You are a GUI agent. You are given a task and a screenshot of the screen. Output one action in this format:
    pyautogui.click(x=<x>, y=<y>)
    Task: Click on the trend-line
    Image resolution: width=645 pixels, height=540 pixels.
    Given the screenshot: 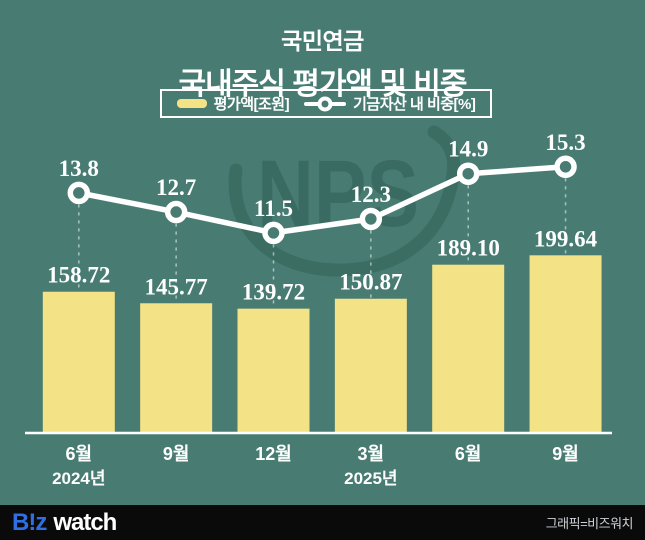 What is the action you would take?
    pyautogui.click(x=322, y=200)
    